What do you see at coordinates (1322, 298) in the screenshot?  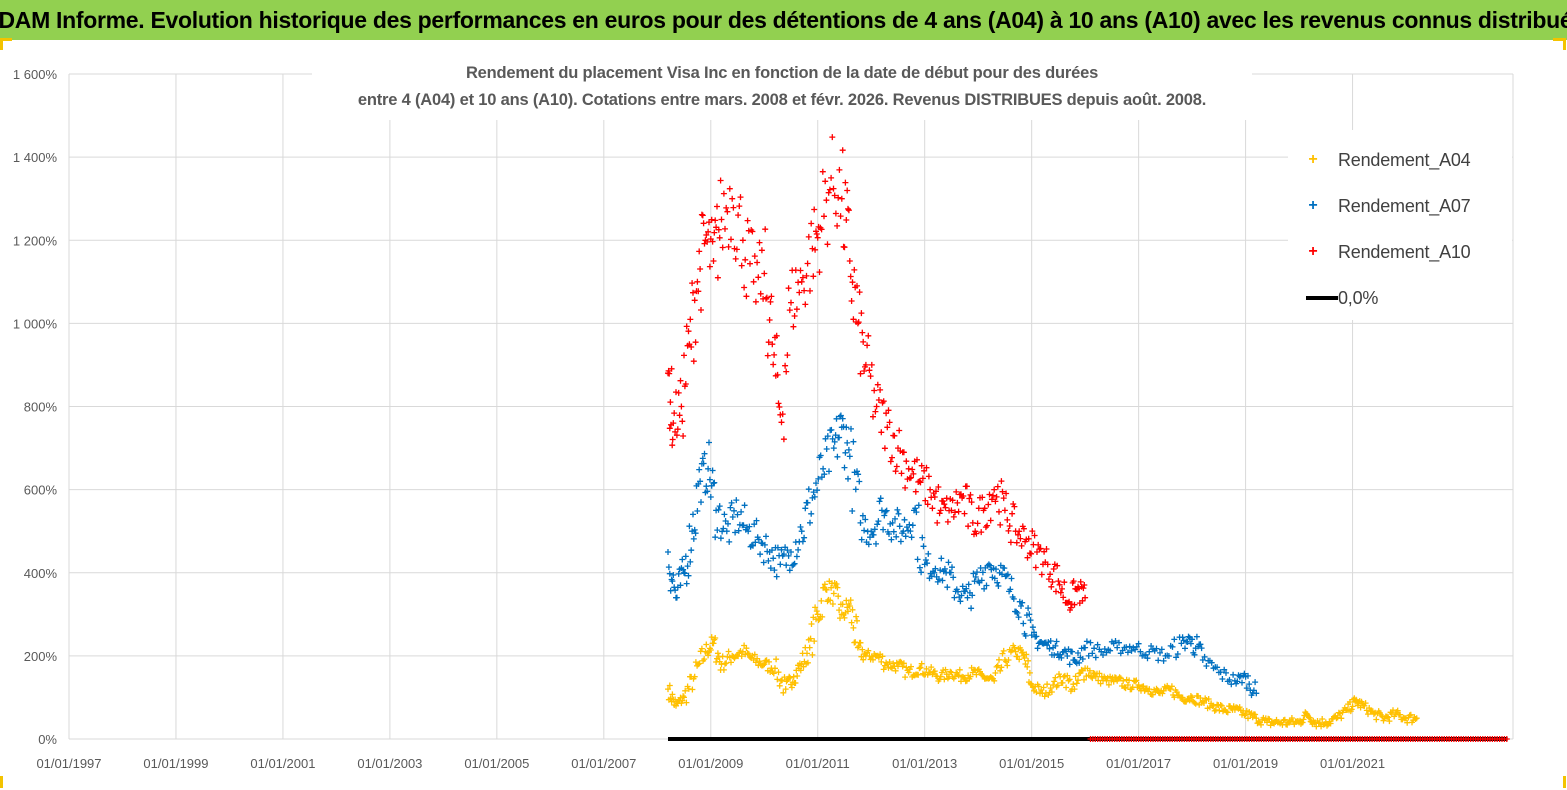 I see `legend-line-zero` at bounding box center [1322, 298].